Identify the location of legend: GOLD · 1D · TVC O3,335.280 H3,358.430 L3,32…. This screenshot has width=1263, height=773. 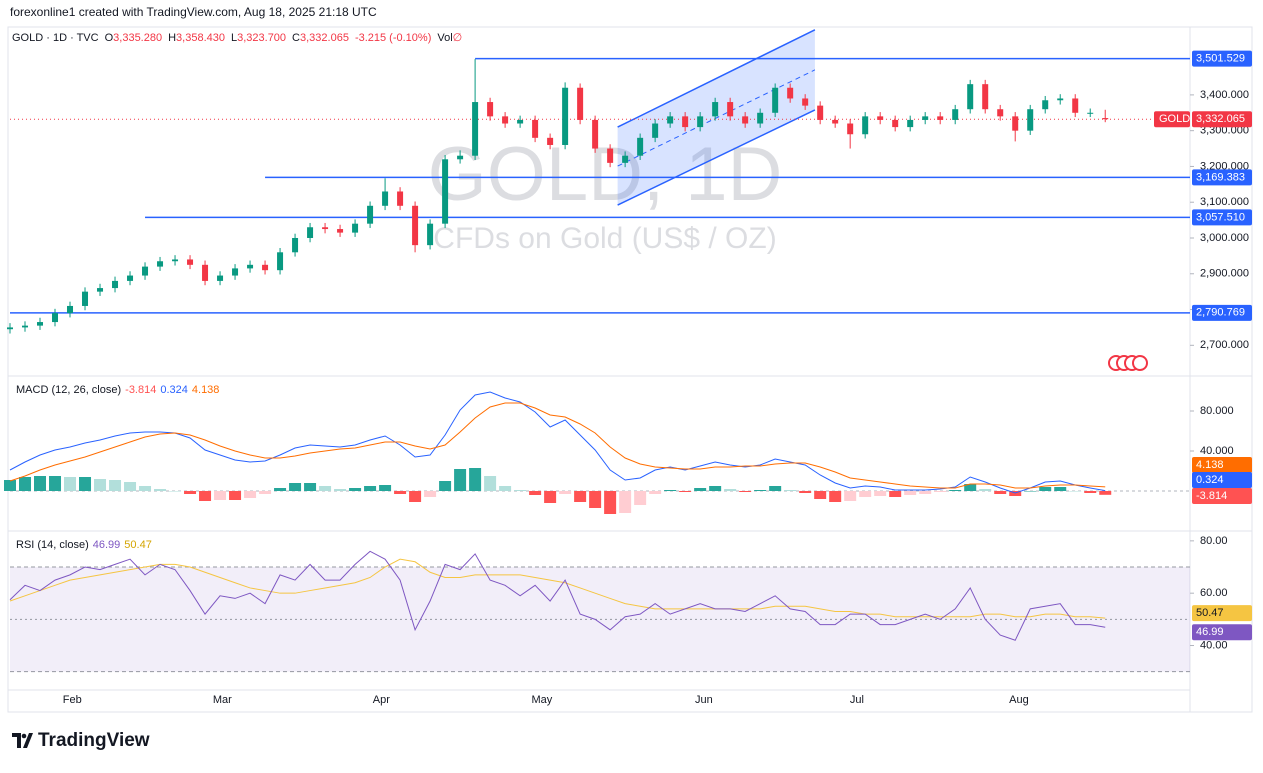
(237, 38).